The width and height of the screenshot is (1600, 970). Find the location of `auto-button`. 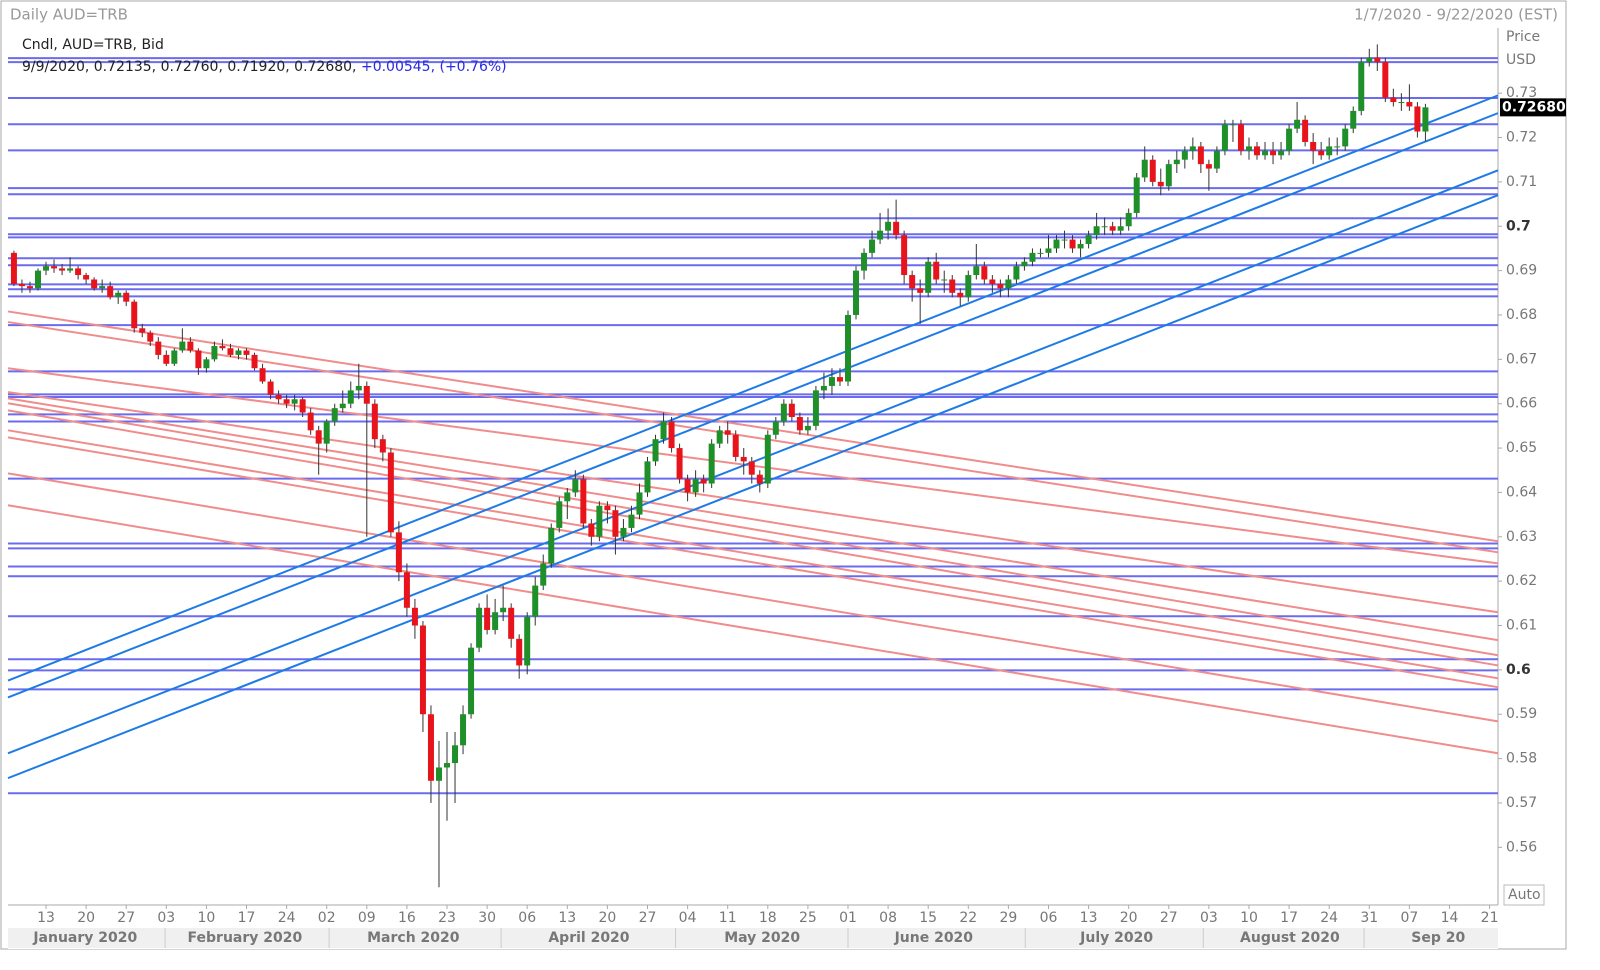

auto-button is located at coordinates (1524, 895).